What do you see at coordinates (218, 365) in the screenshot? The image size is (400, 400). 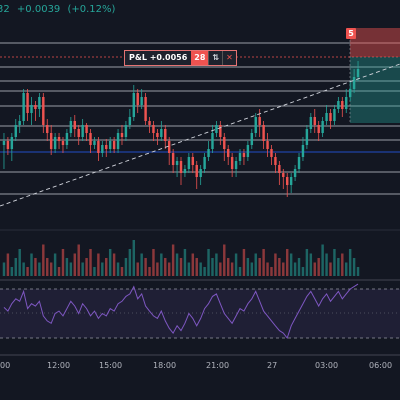 I see `time-label: 21:00` at bounding box center [218, 365].